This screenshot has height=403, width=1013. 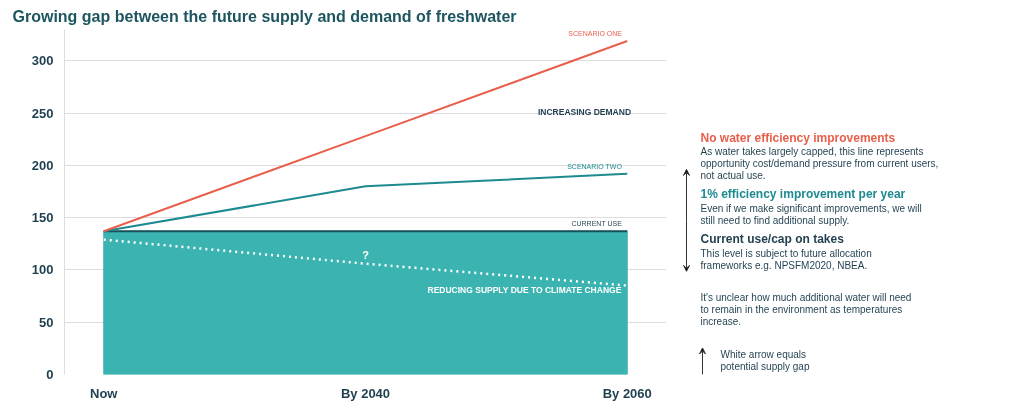 I want to click on y-tick-label: 150, so click(x=42, y=218).